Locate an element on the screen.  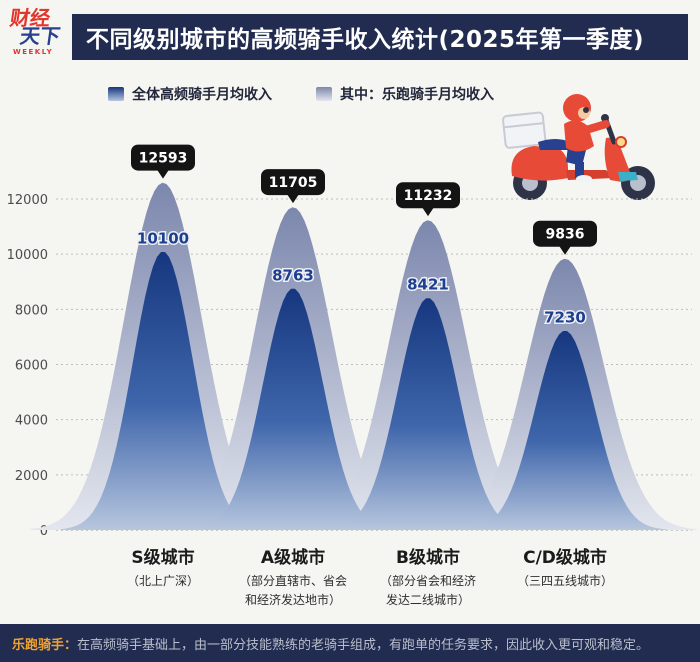
outer-value-label: 11705 is located at coordinates (293, 183).